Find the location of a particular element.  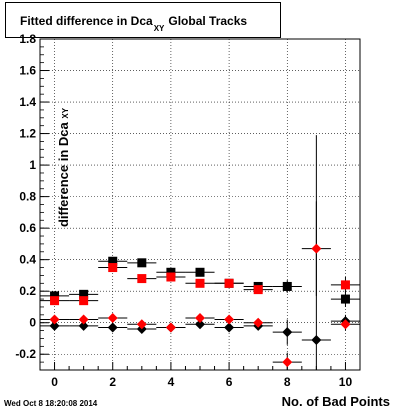

y-tick-label: 1 is located at coordinates (32, 165).